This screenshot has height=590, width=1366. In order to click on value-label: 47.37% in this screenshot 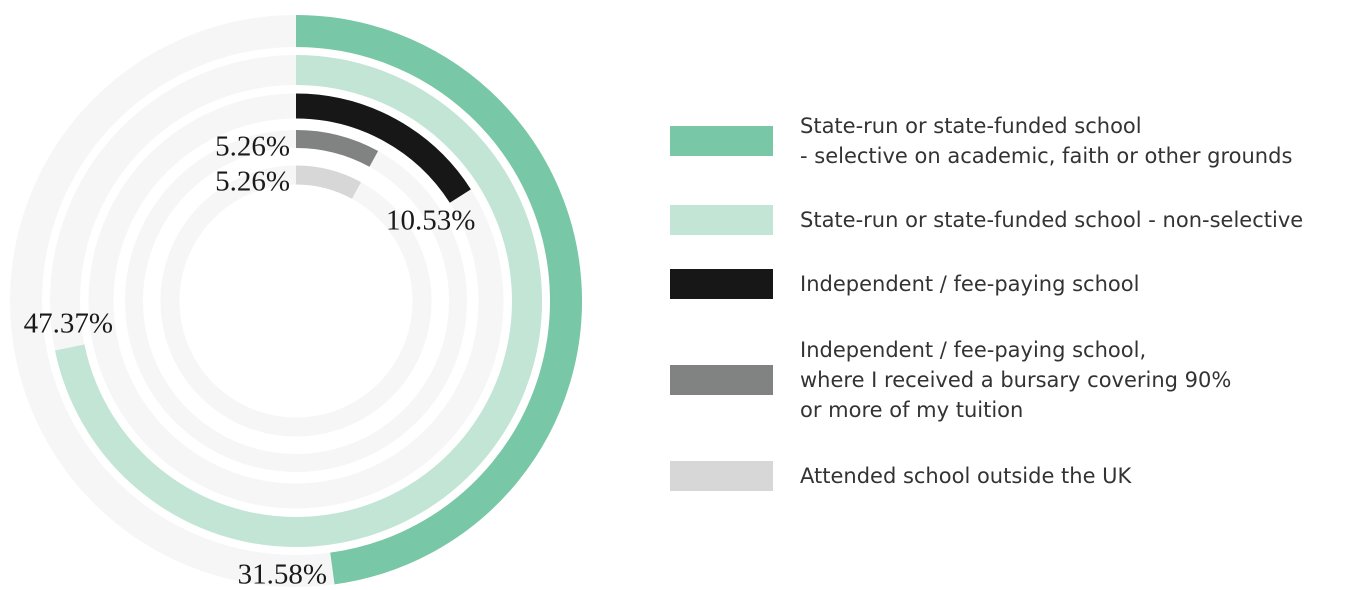, I will do `click(68, 324)`.